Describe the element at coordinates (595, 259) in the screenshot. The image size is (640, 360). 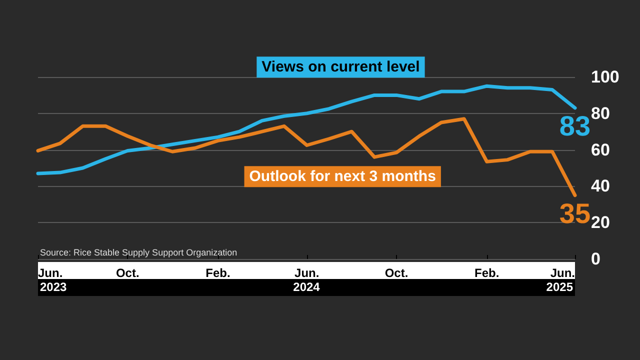
I see `y-tick-label: 0` at that location.